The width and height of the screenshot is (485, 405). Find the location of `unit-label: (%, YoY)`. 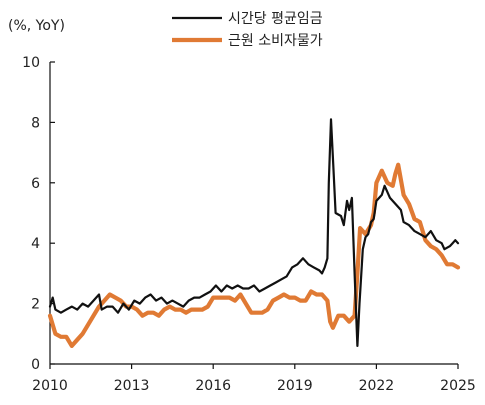

unit-label: (%, YoY) is located at coordinates (36, 26).